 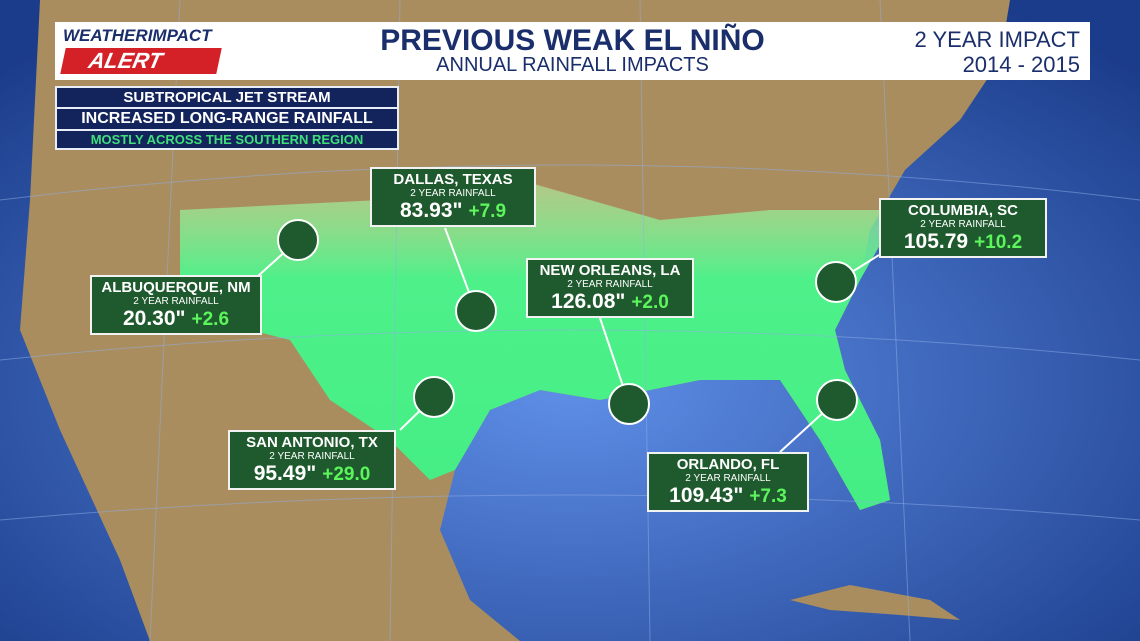 I want to click on city-name: ORLANDO, FL, so click(x=728, y=464).